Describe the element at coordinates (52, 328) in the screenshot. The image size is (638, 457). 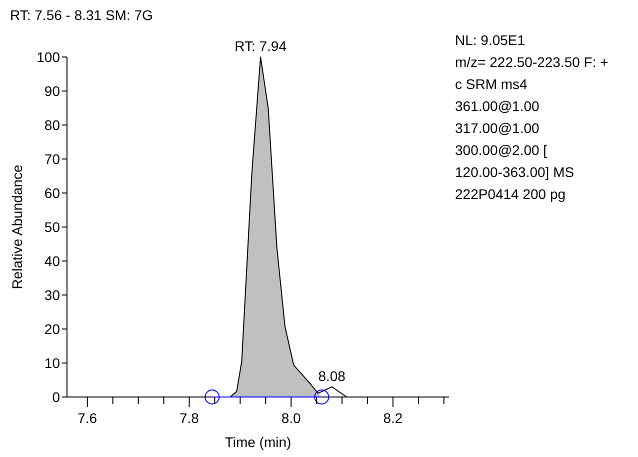
I see `y-tick-label: 20` at that location.